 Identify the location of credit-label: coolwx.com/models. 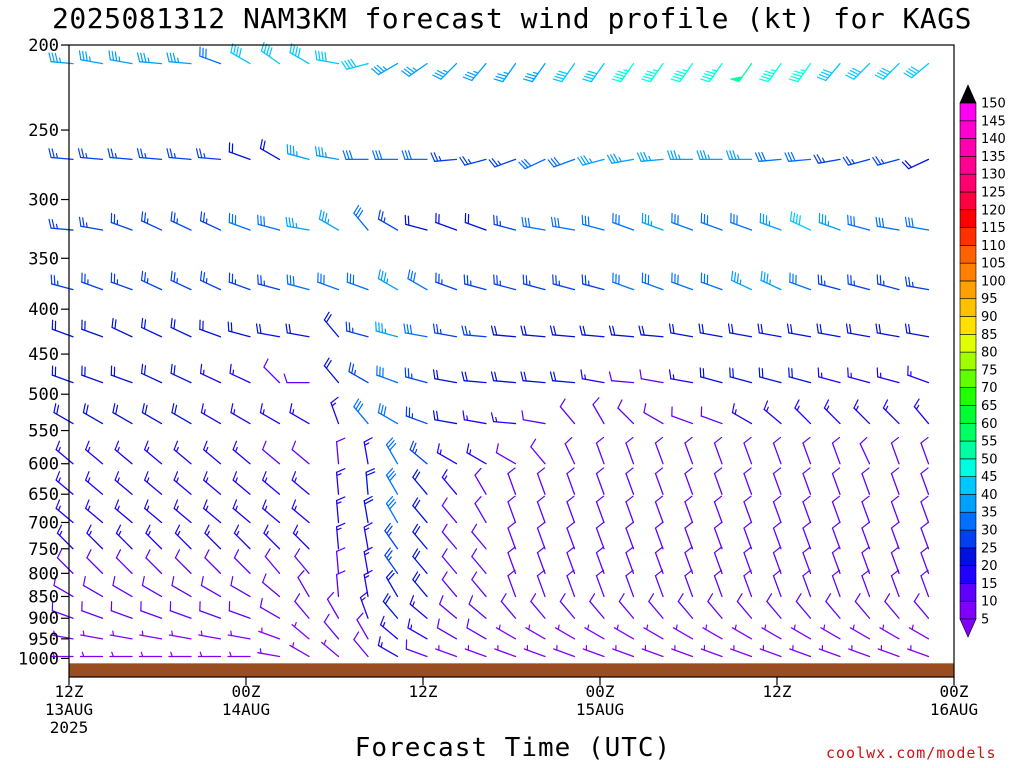
(911, 753).